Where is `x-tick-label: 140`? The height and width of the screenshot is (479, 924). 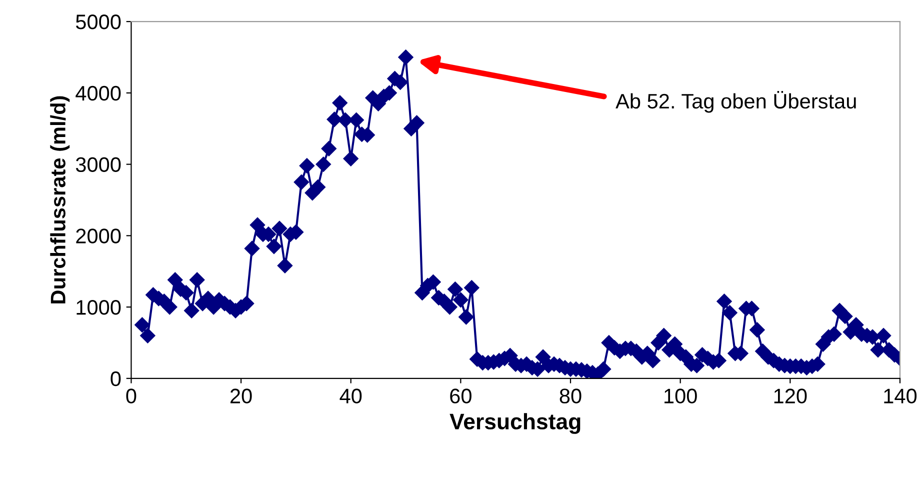 x-tick-label: 140 is located at coordinates (900, 396).